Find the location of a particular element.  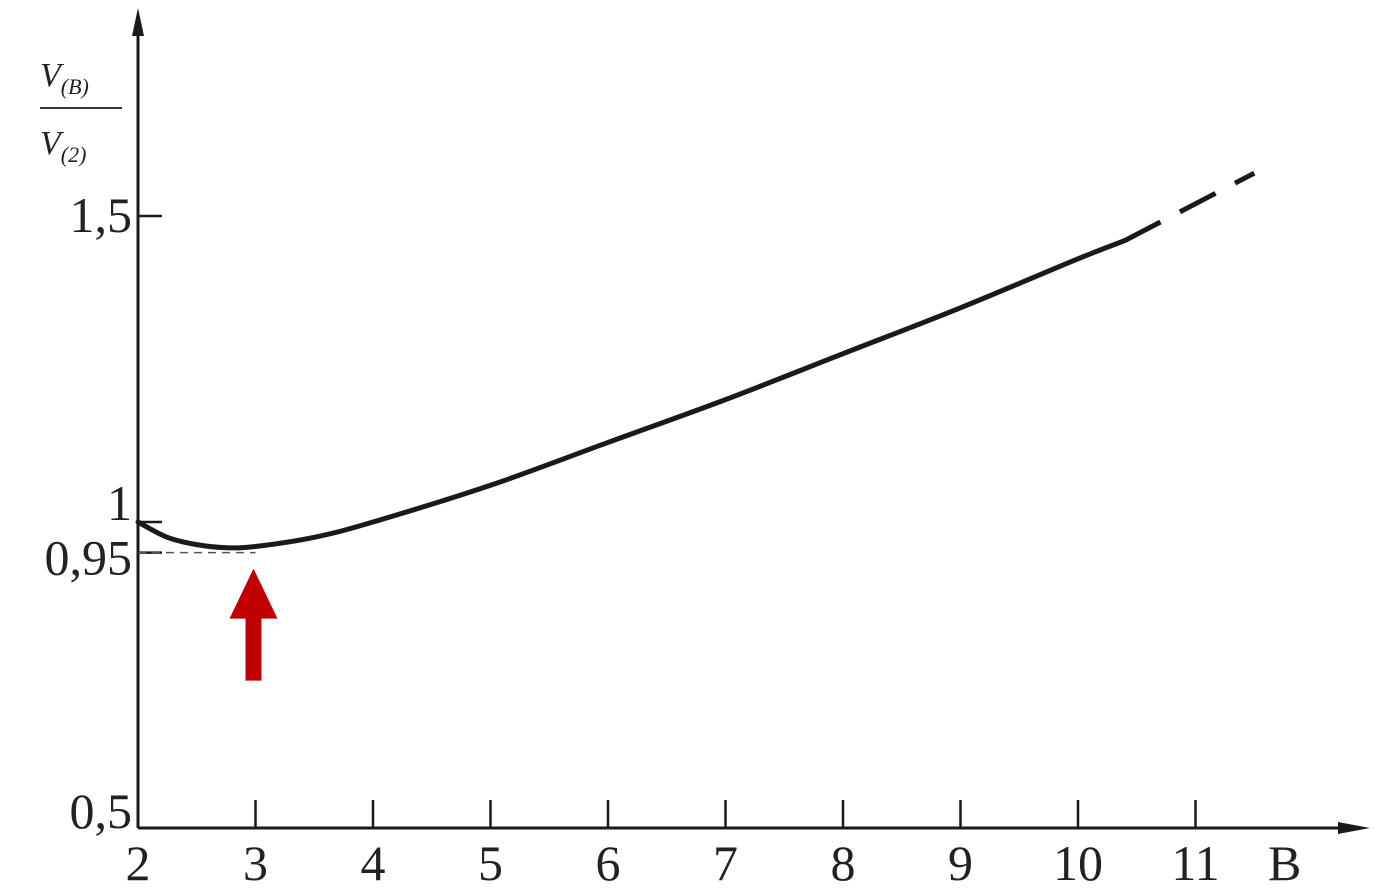

x-axis-title: B is located at coordinates (1284, 861).